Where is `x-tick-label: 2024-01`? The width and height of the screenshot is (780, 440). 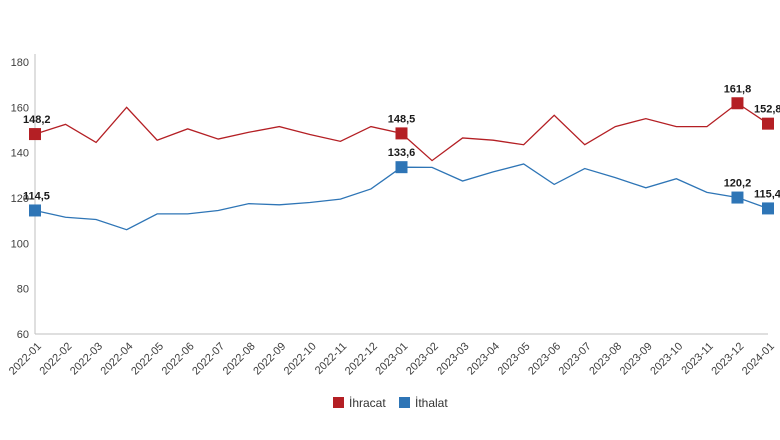 x-tick-label: 2024-01 is located at coordinates (758, 358).